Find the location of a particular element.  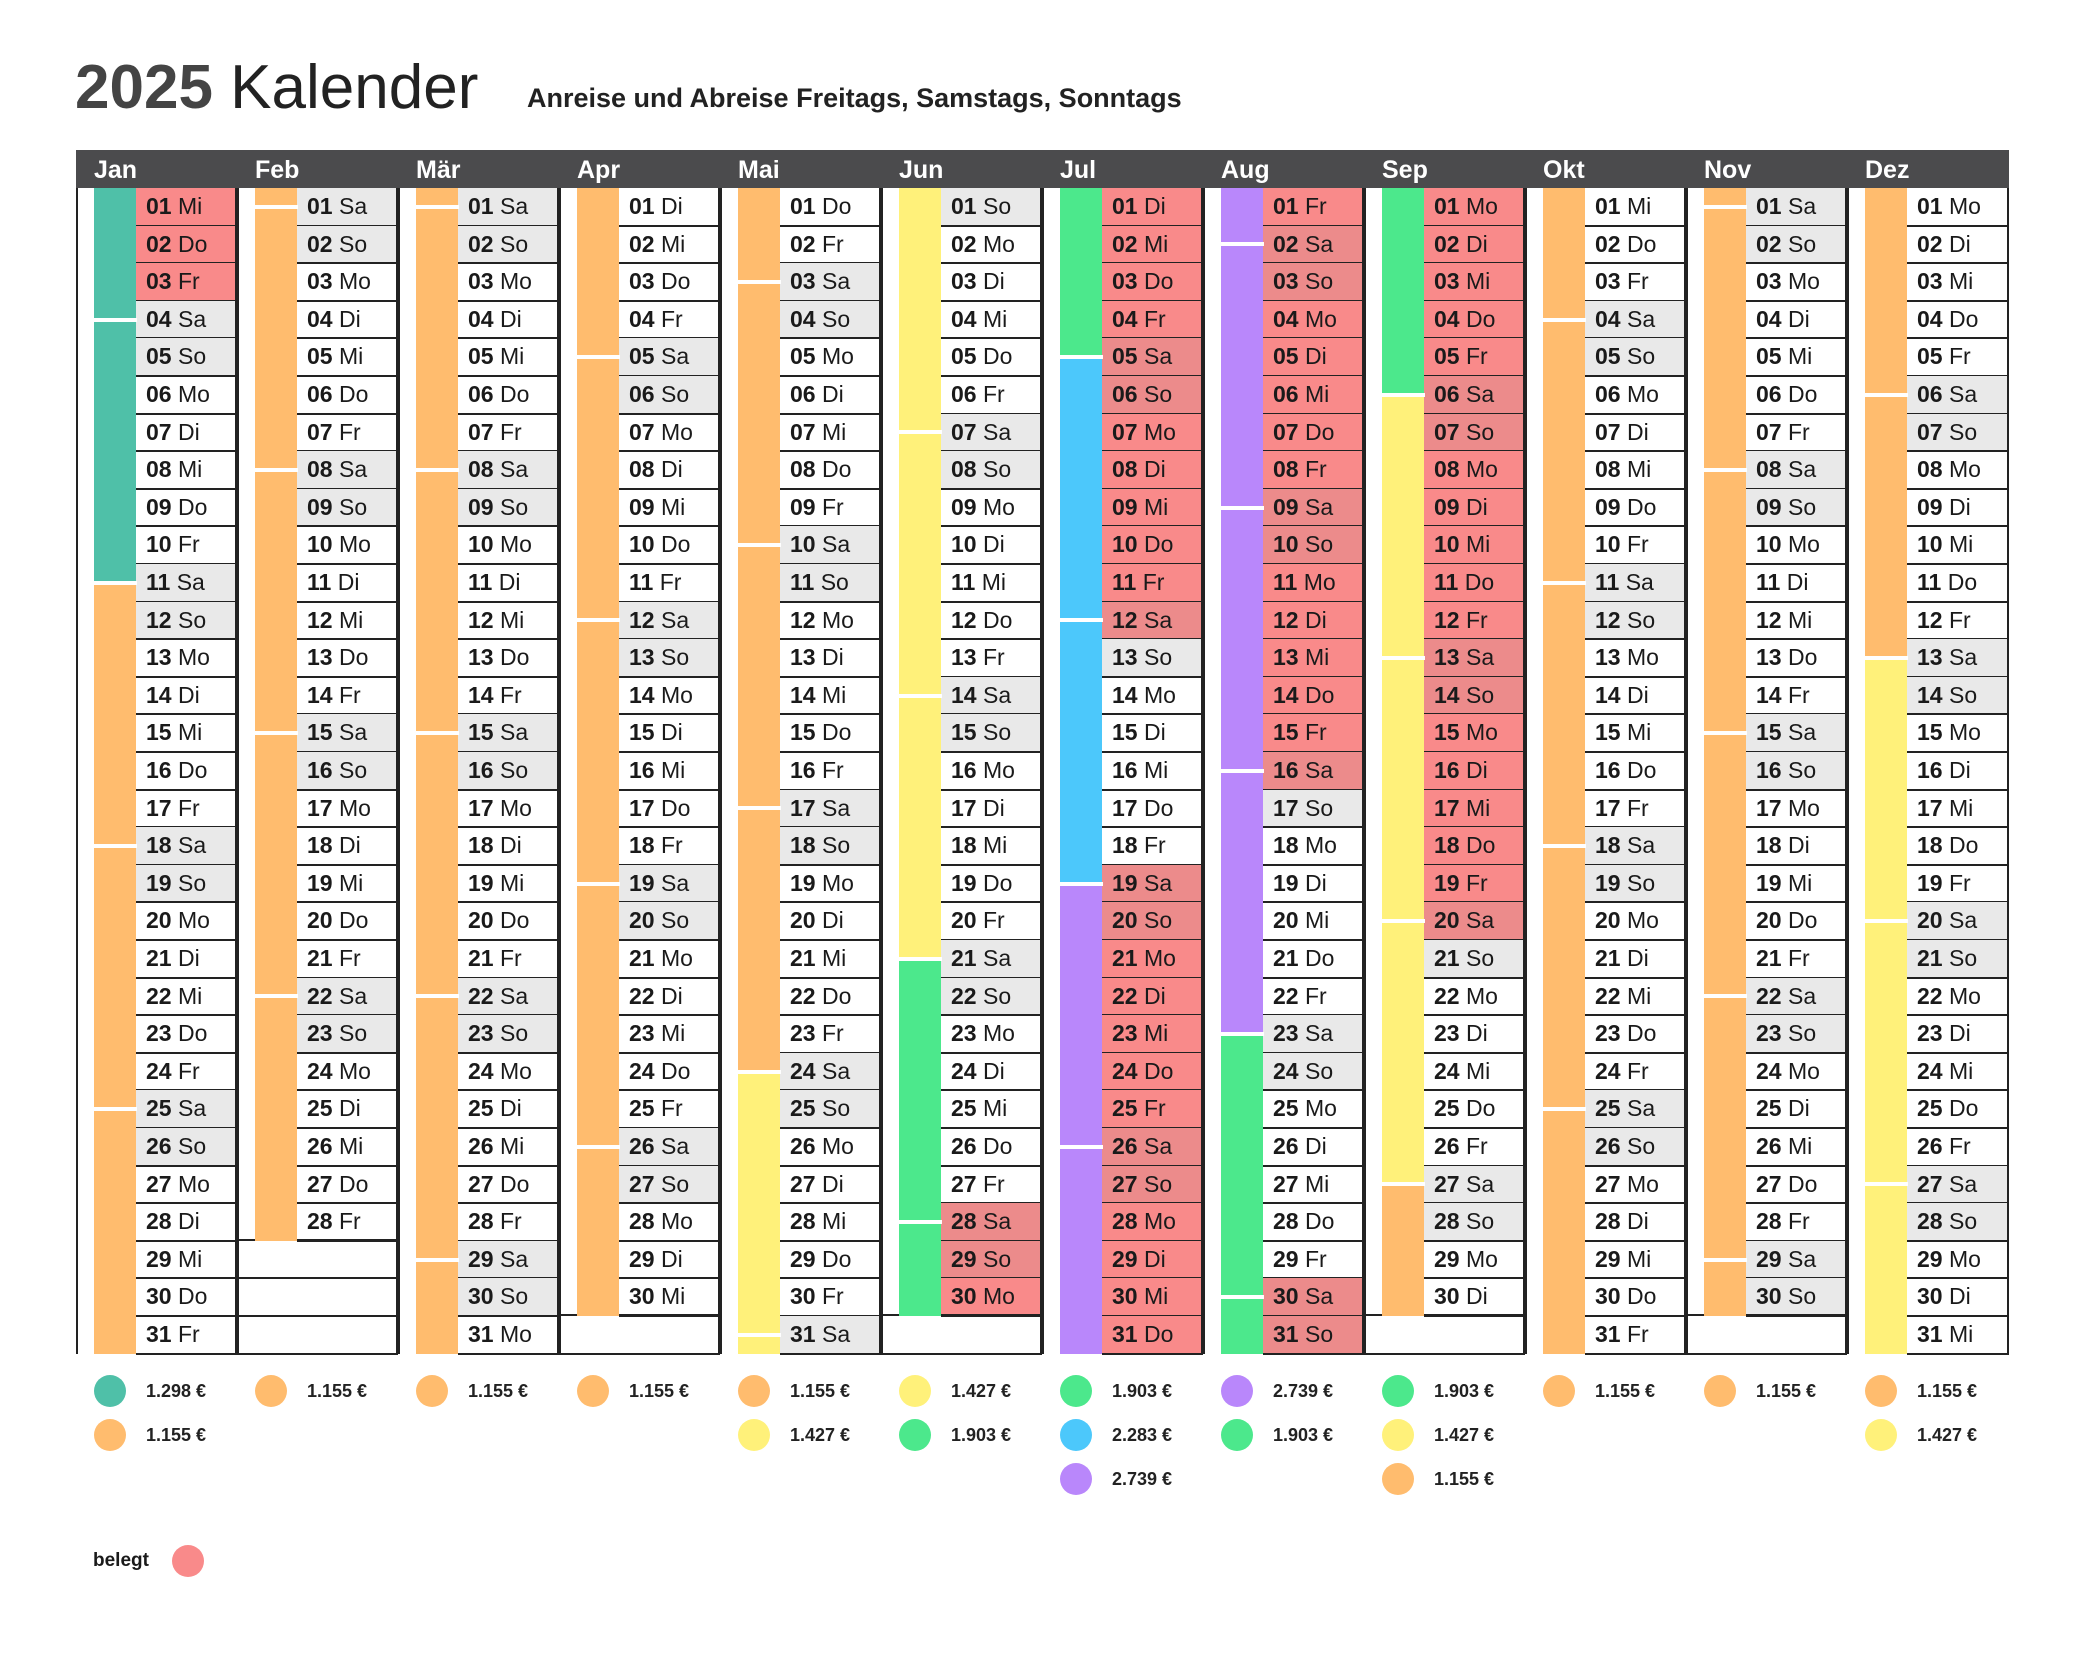

day-label: 18 Fr is located at coordinates (656, 845).